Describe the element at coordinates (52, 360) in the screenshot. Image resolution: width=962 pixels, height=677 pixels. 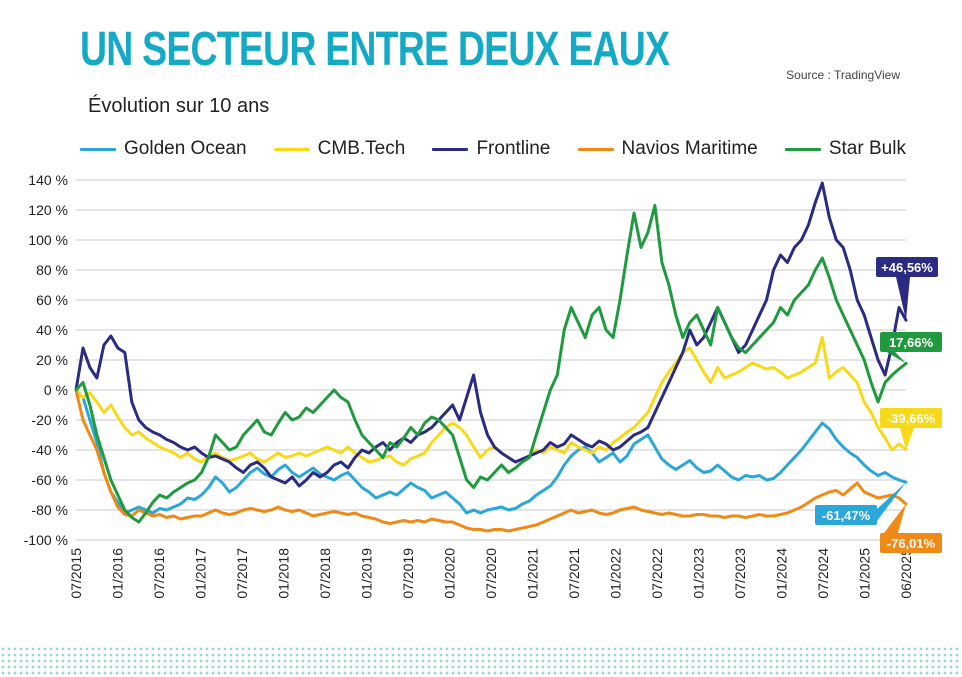
I see `y-tick-label: 20 %` at that location.